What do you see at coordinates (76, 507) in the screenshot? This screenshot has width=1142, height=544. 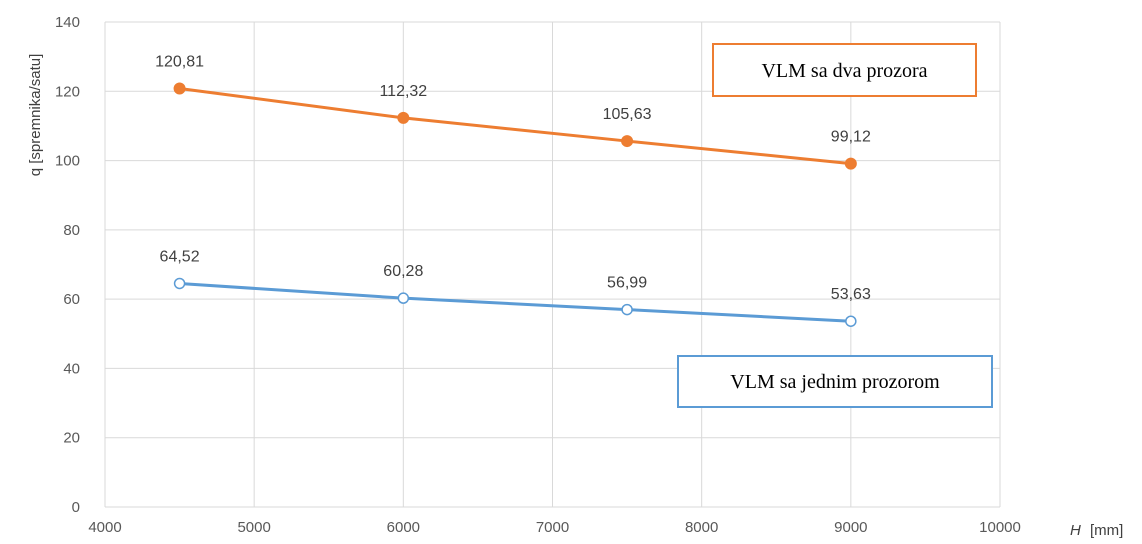 I see `y-tick-label: 0` at bounding box center [76, 507].